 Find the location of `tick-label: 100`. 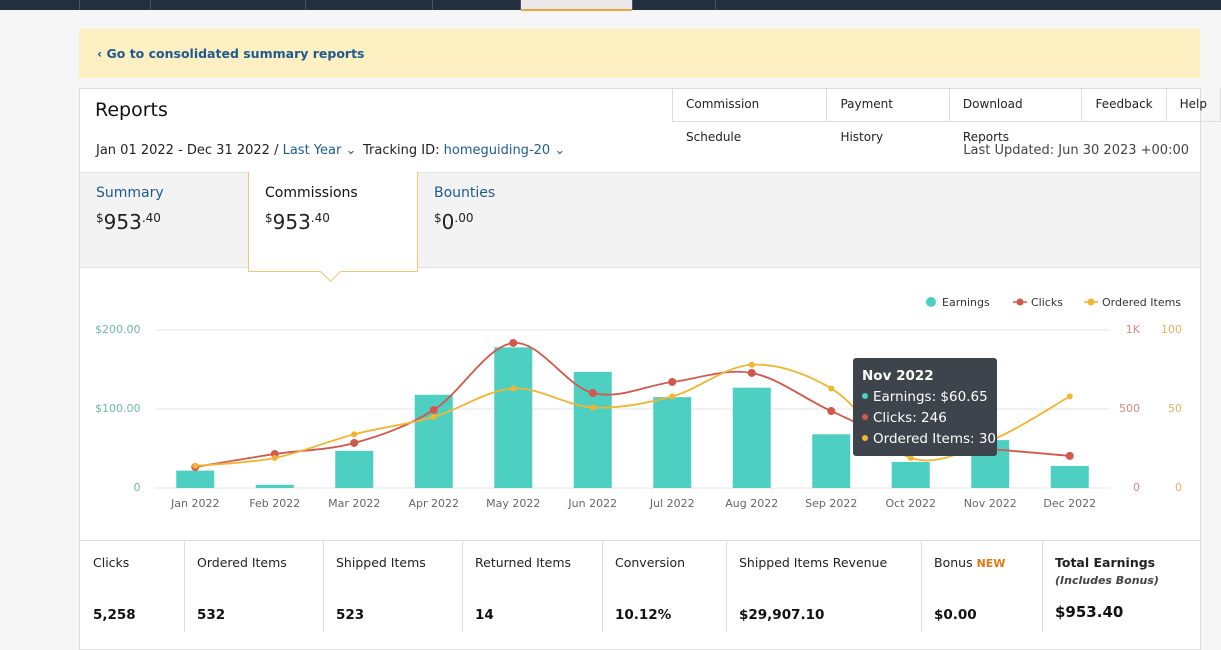

tick-label: 100 is located at coordinates (1171, 329).